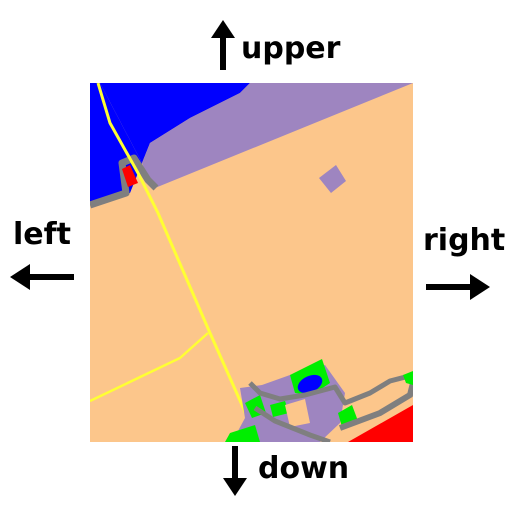 The height and width of the screenshot is (512, 512). What do you see at coordinates (310, 384) in the screenshot?
I see `pond` at bounding box center [310, 384].